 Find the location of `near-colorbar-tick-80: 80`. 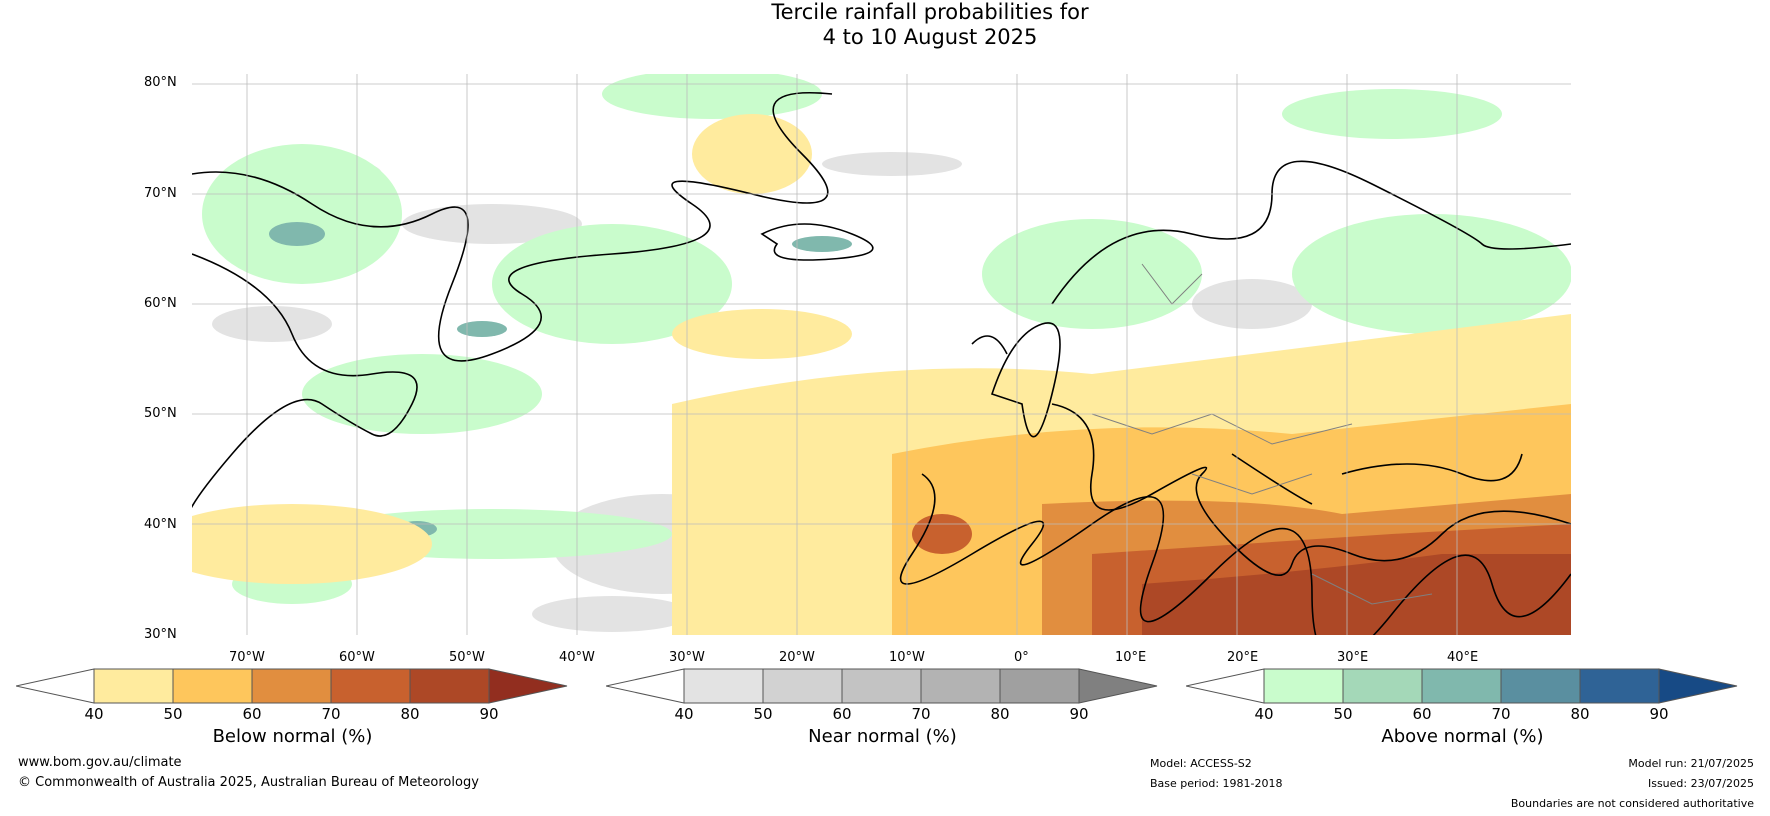

near-colorbar-tick-80: 80 is located at coordinates (1000, 714).